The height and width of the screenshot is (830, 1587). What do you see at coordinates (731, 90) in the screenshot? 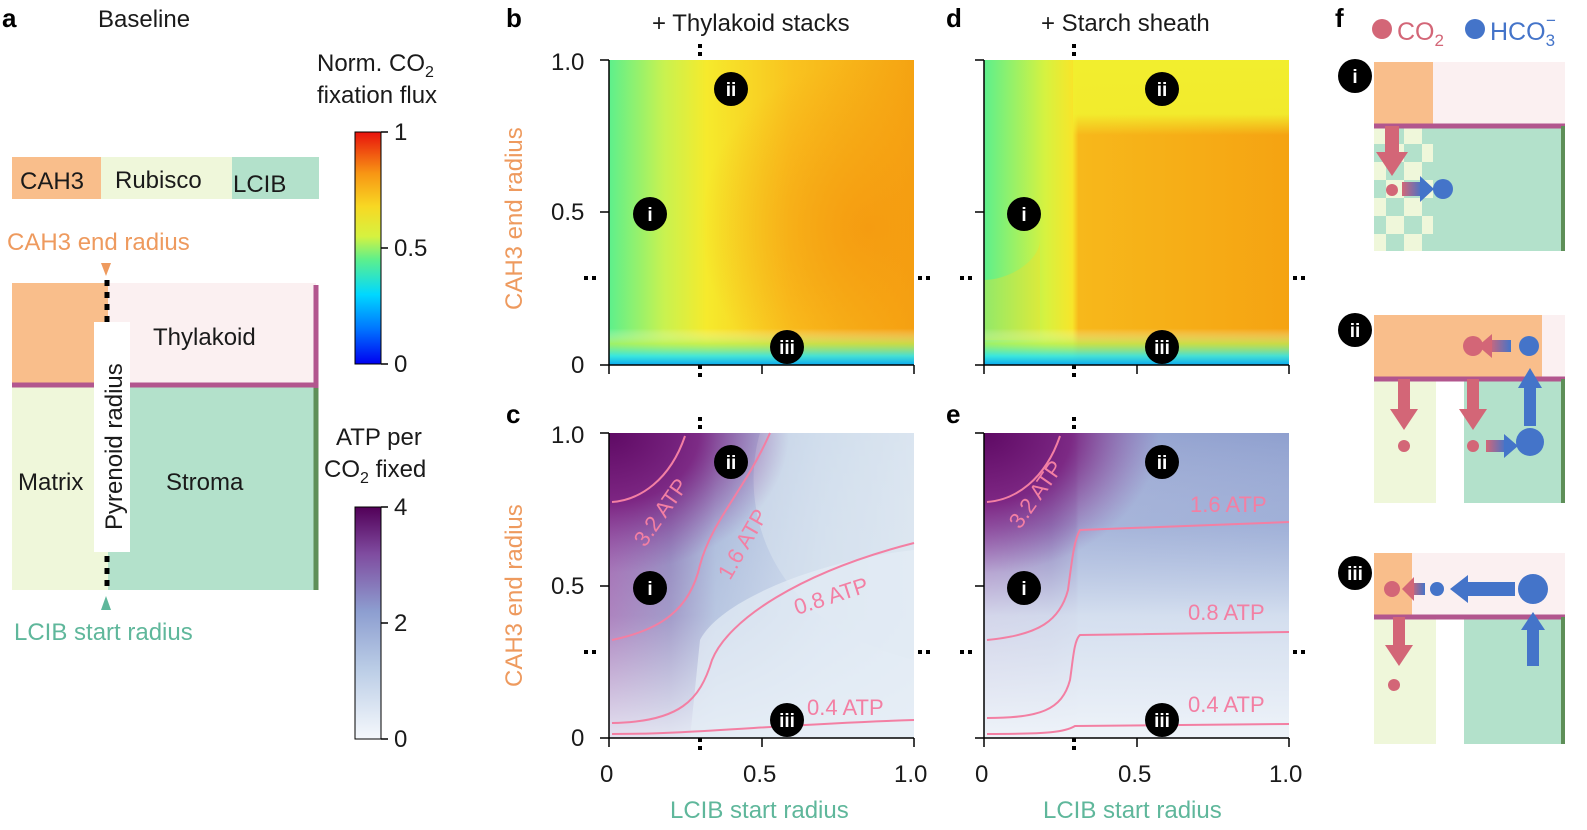
I see `b-badge-ii: ii` at bounding box center [731, 90].